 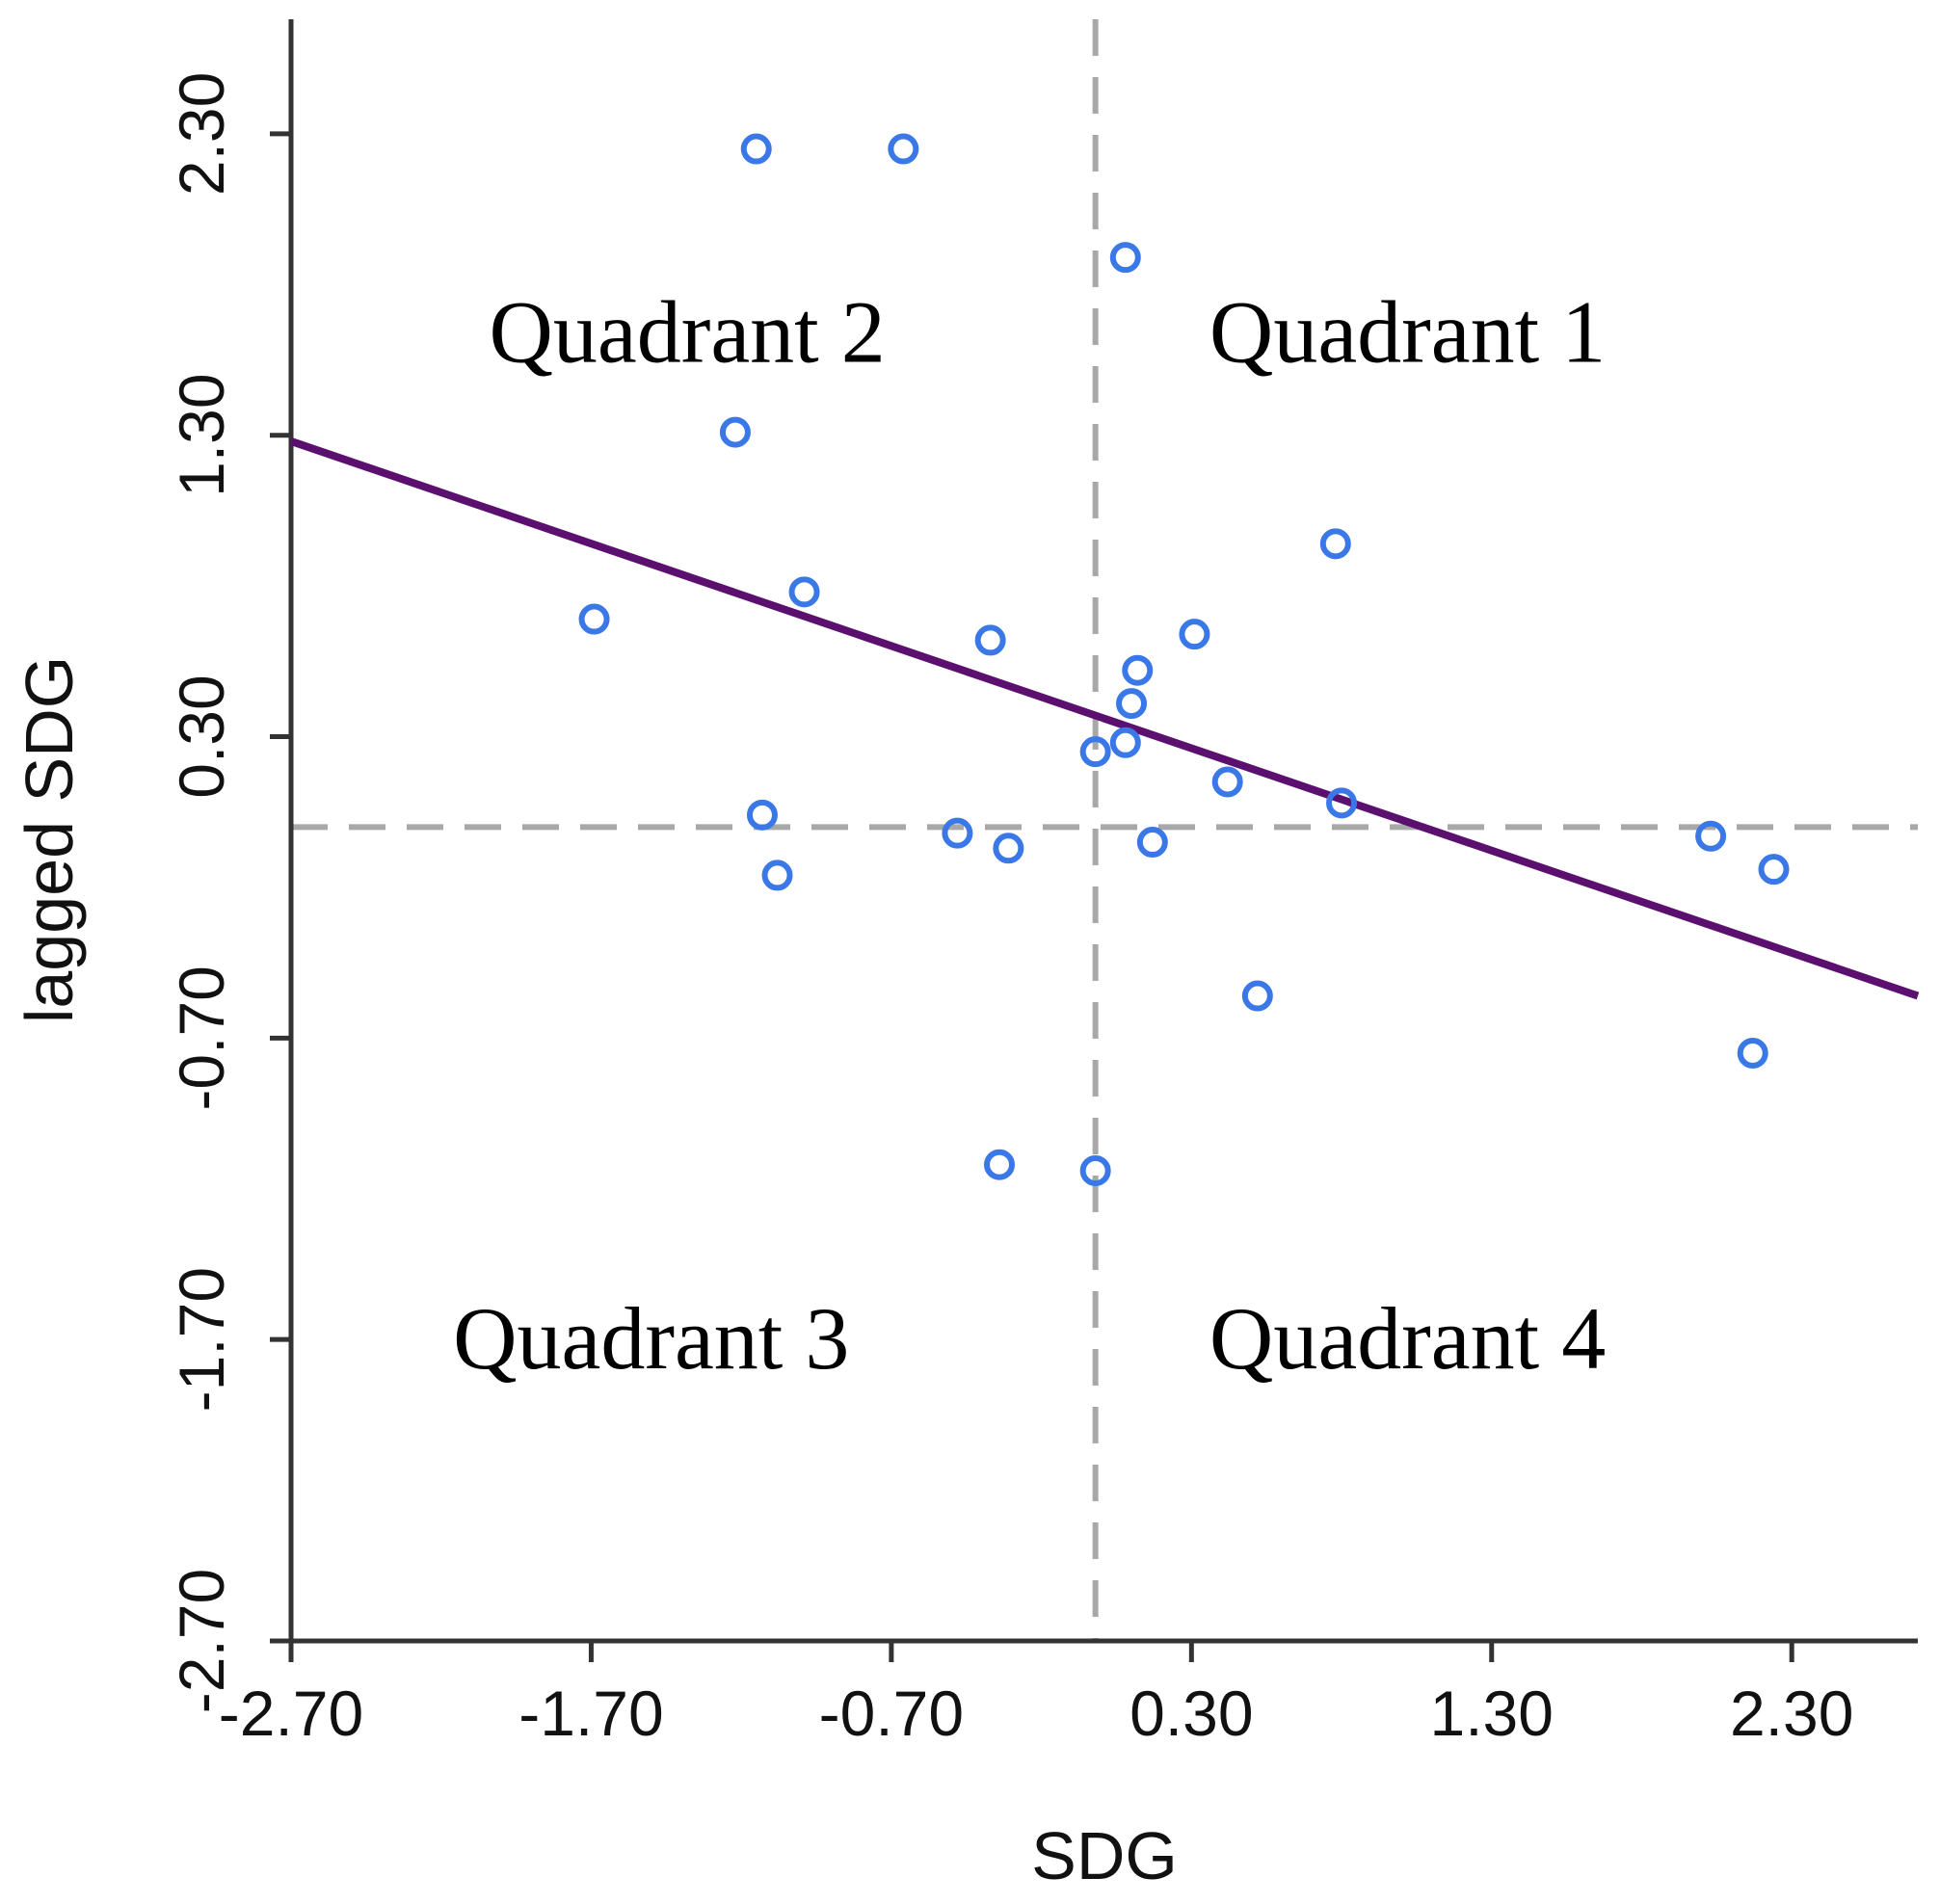 I want to click on x-tick-label: -1.70, so click(x=591, y=1714).